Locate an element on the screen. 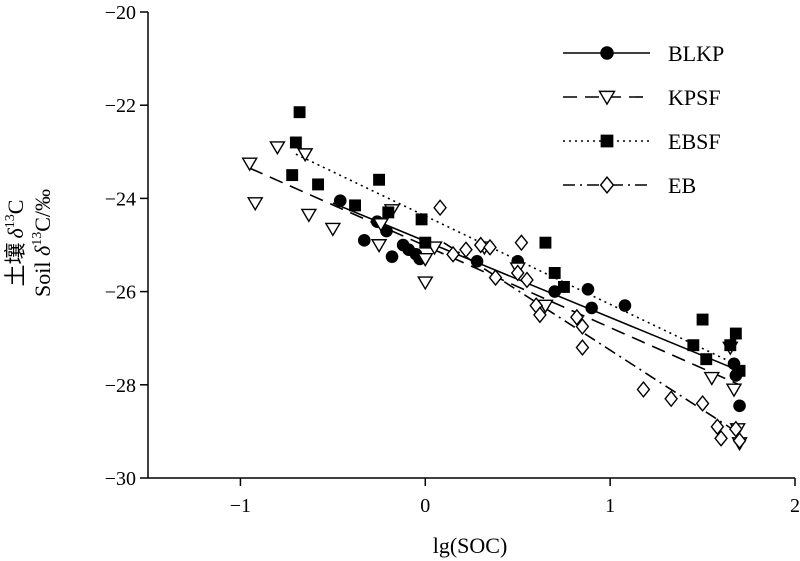 This screenshot has height=561, width=800. y-tick-label: −20 is located at coordinates (120, 13).